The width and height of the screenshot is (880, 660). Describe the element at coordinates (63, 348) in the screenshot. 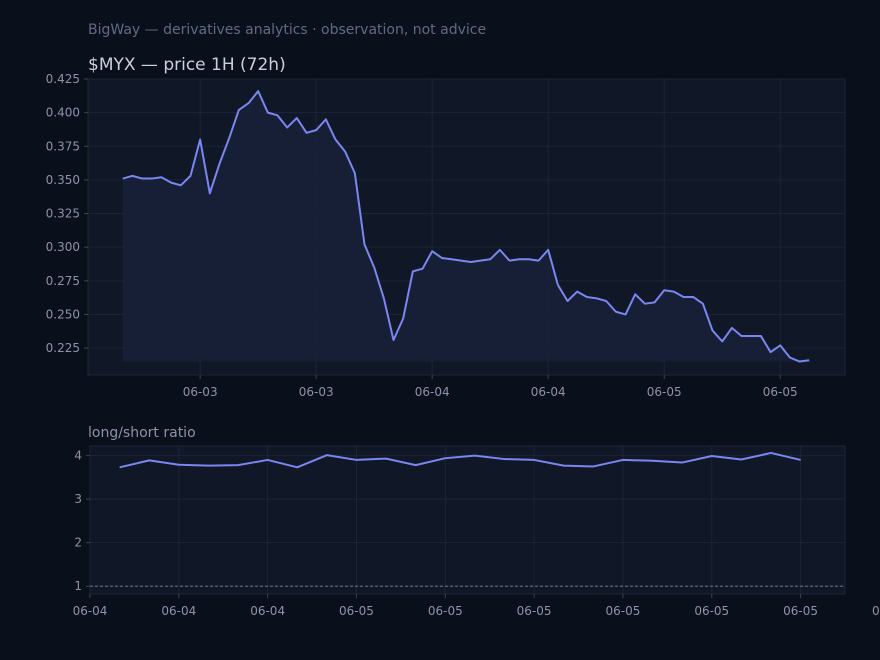

I see `price-y-tick-label: 0.225` at that location.